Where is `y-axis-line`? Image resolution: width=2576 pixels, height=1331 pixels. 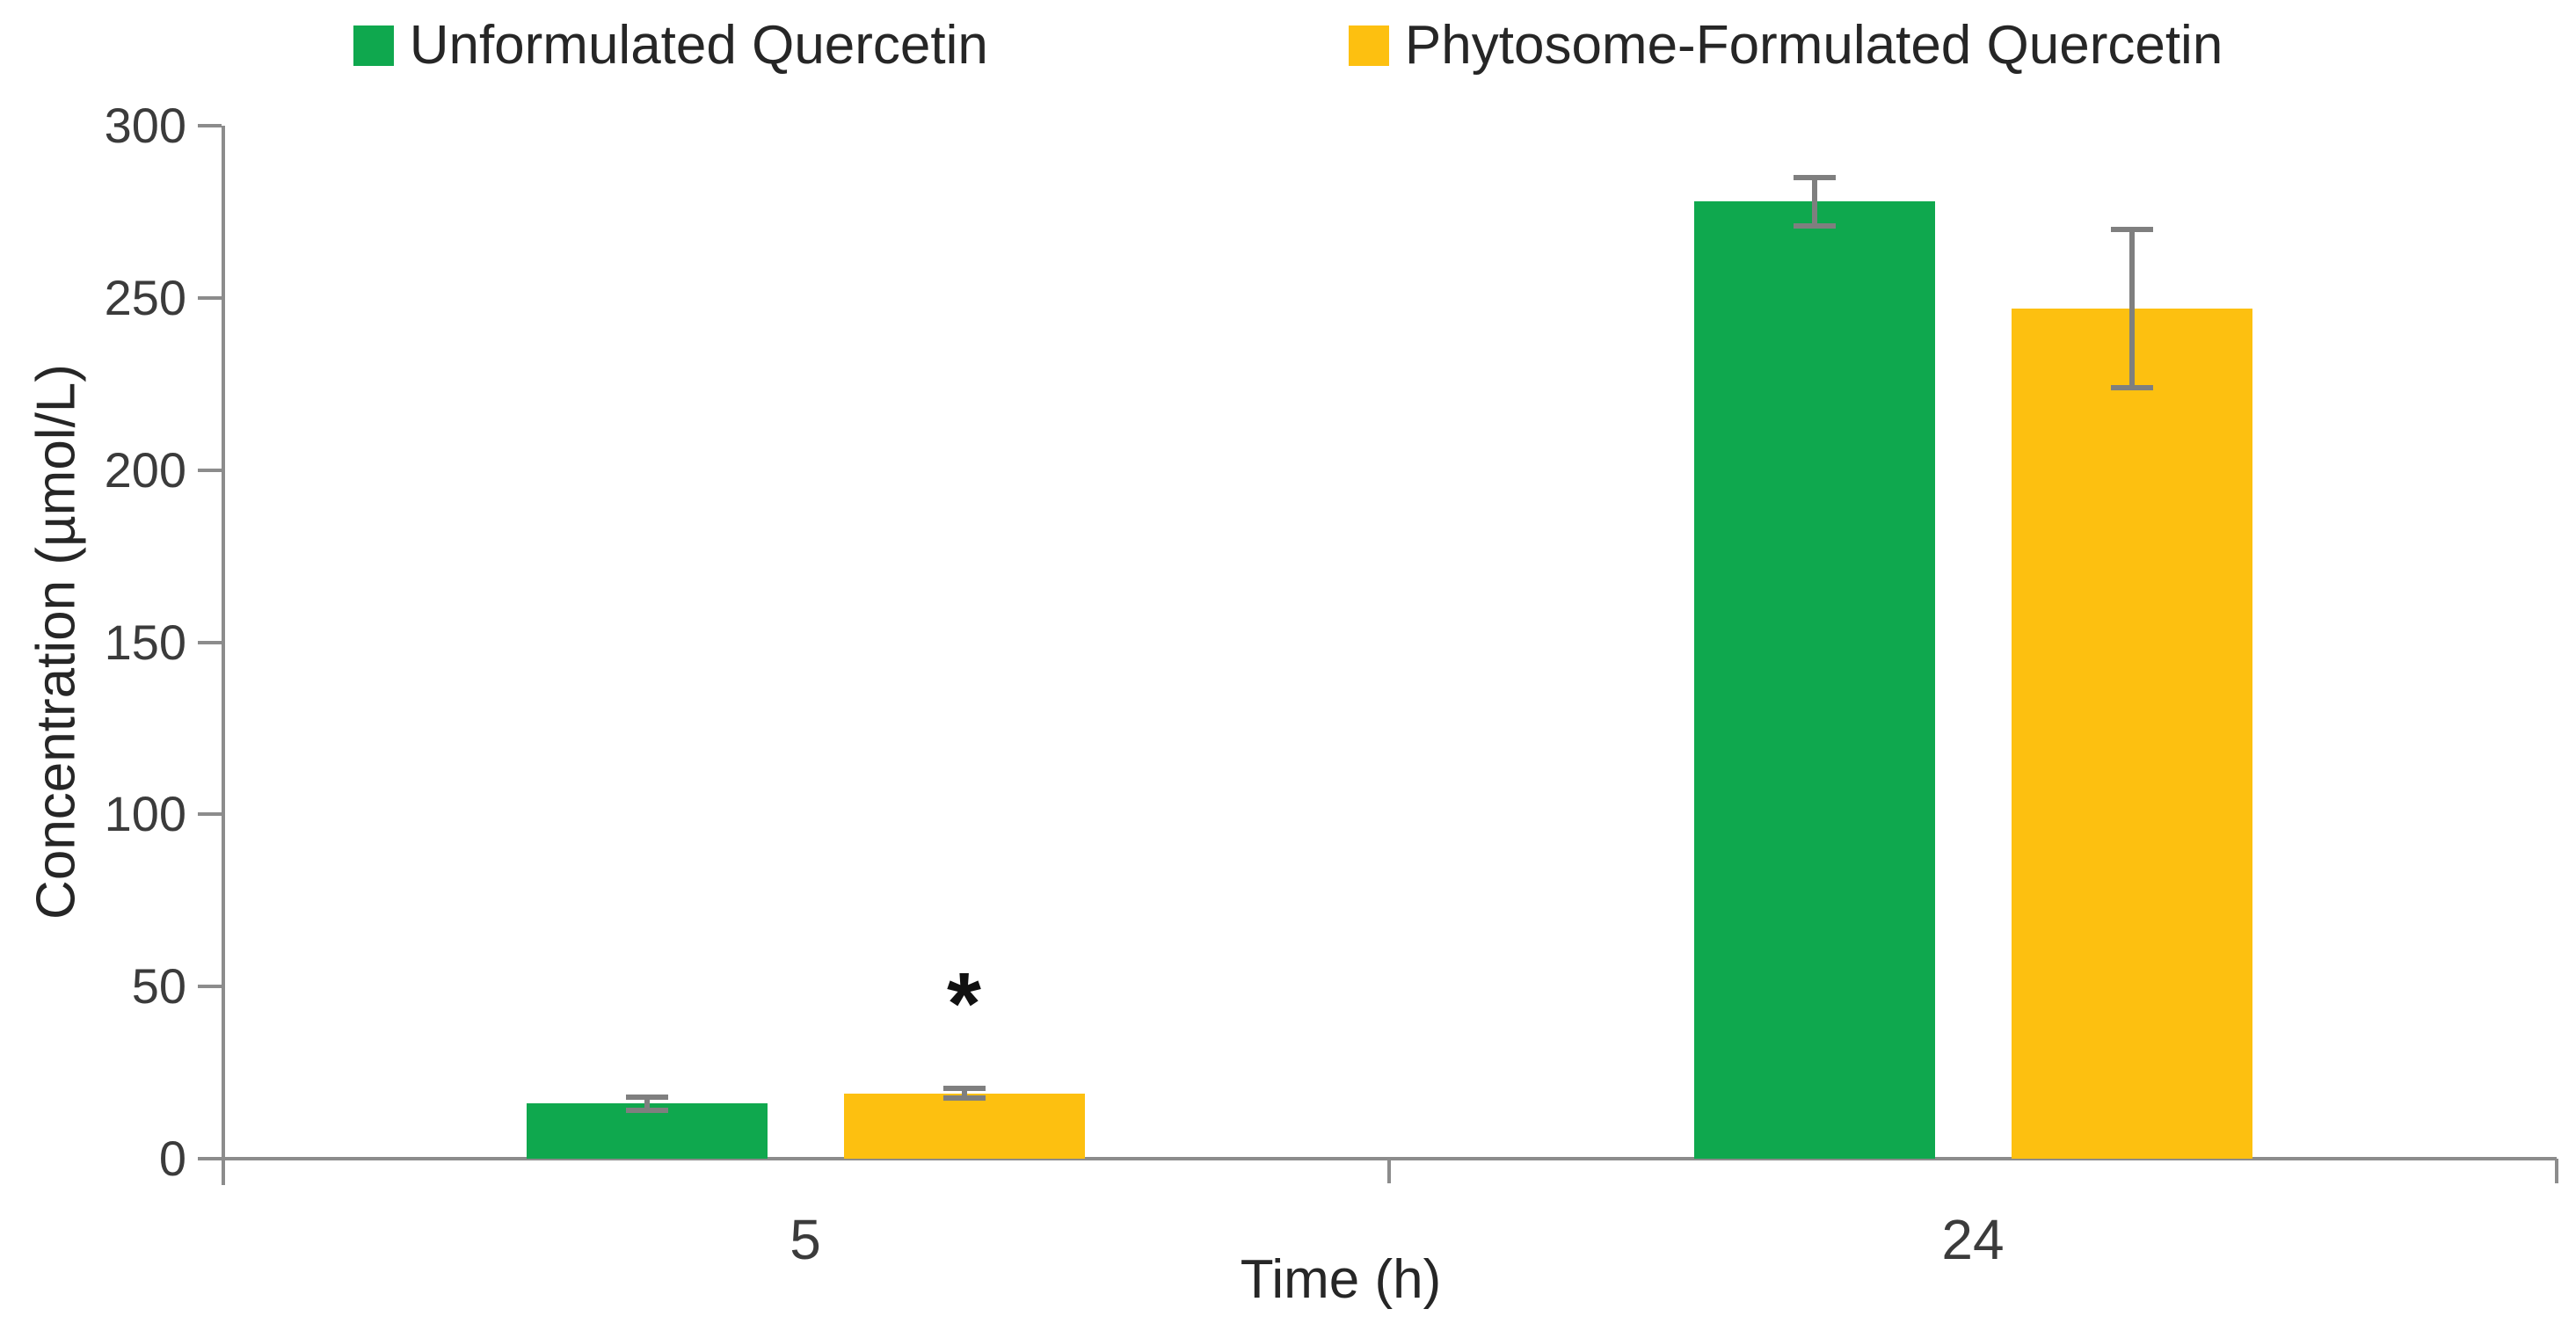 y-axis-line is located at coordinates (223, 656).